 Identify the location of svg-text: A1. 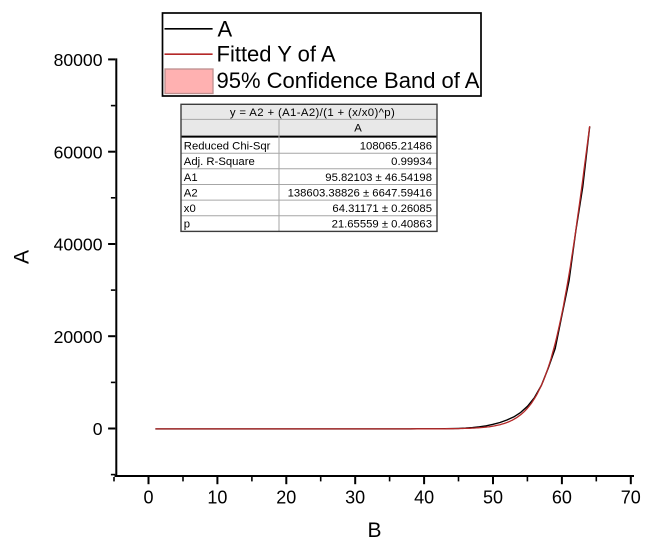
(191, 178).